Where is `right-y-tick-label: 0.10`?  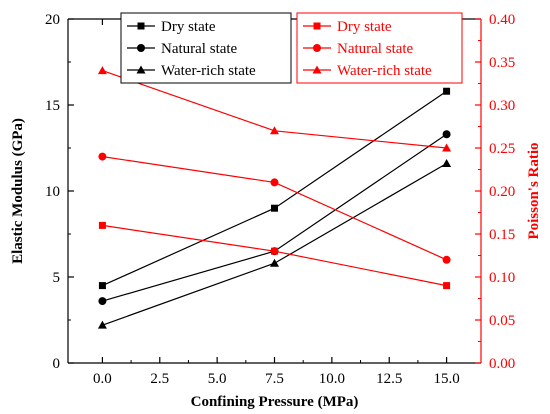 right-y-tick-label: 0.10 is located at coordinates (502, 278).